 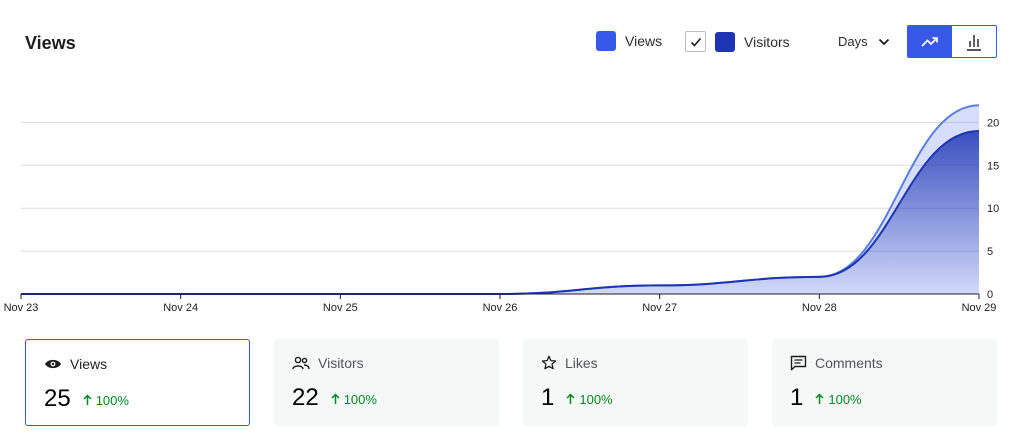 What do you see at coordinates (21, 308) in the screenshot?
I see `x-tick-label: Nov 23` at bounding box center [21, 308].